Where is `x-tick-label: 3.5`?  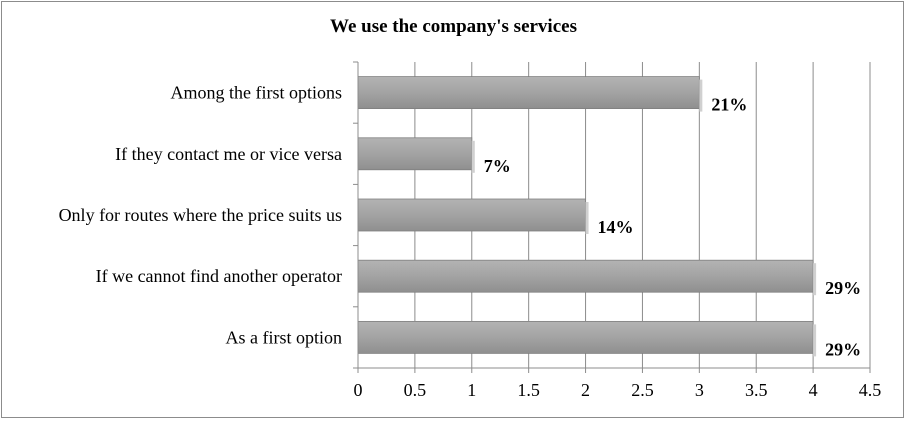
x-tick-label: 3.5 is located at coordinates (756, 390).